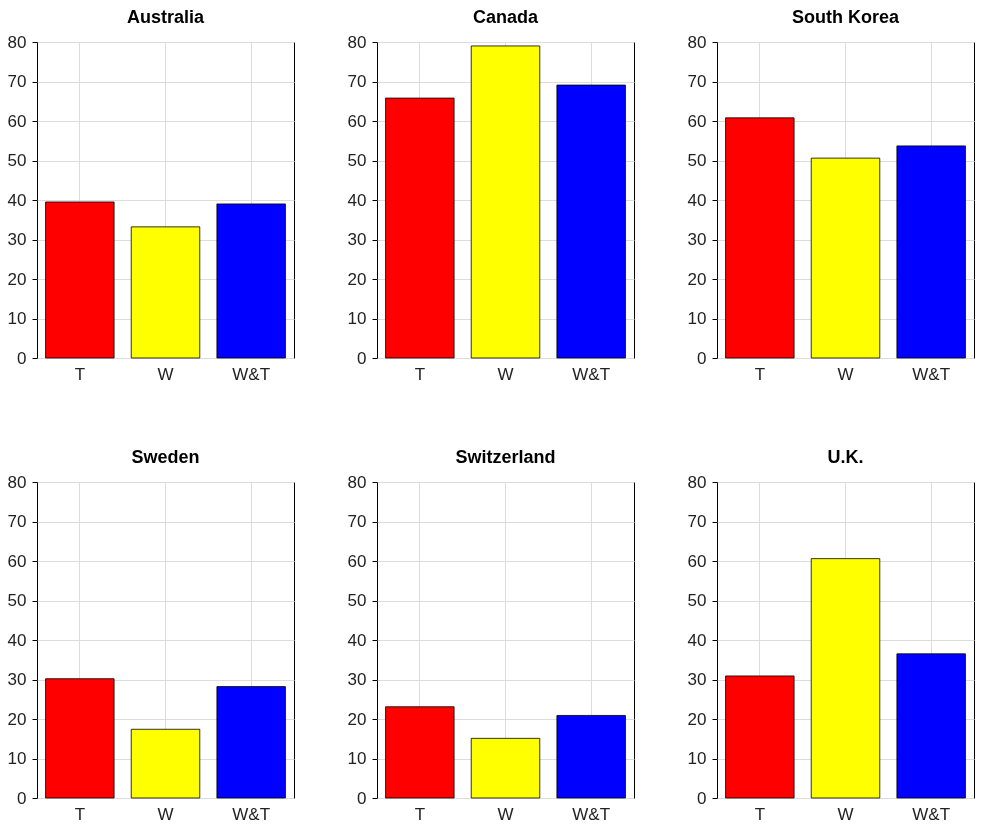 The width and height of the screenshot is (1003, 830). I want to click on chart-title: Australia, so click(165, 17).